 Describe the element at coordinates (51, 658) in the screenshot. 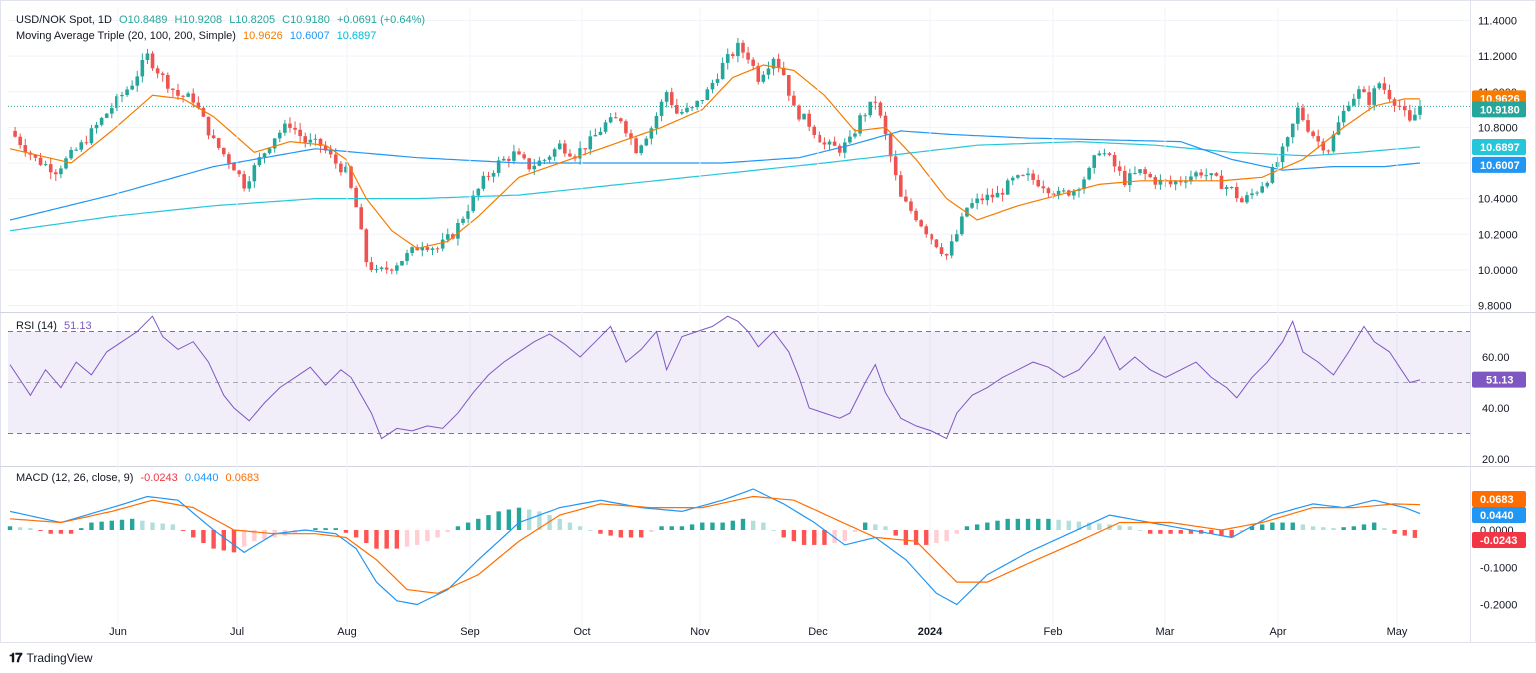

I see `tradingview-brand: 𝟏𝟕 TradingView` at that location.